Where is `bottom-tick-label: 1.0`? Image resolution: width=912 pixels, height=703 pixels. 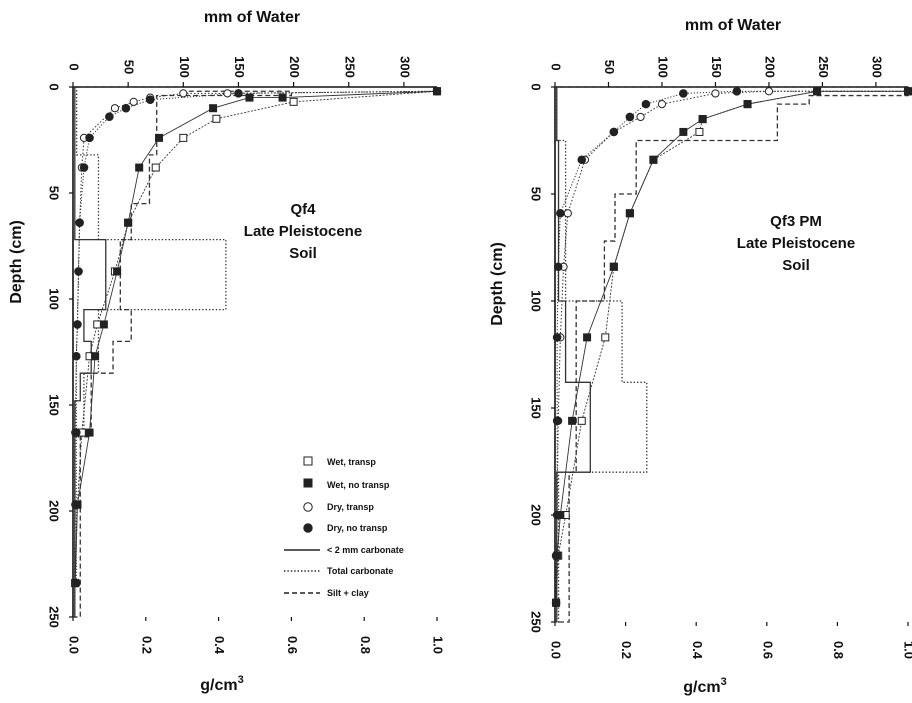 bottom-tick-label: 1.0 is located at coordinates (907, 650).